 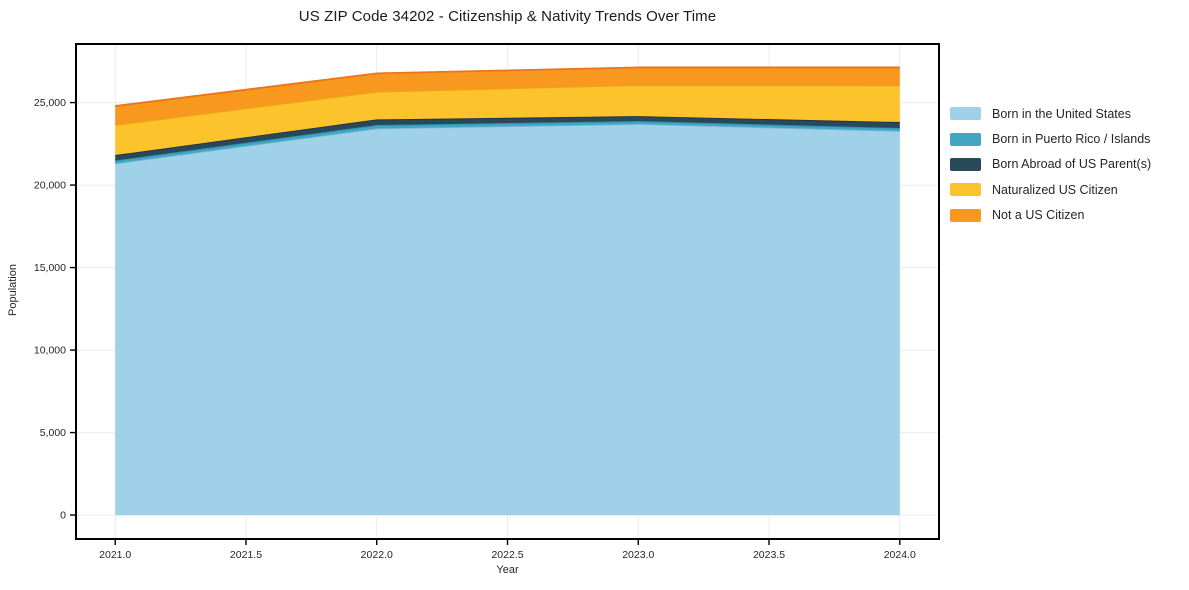 I want to click on x-tick-label: 2021.0, so click(x=115, y=555).